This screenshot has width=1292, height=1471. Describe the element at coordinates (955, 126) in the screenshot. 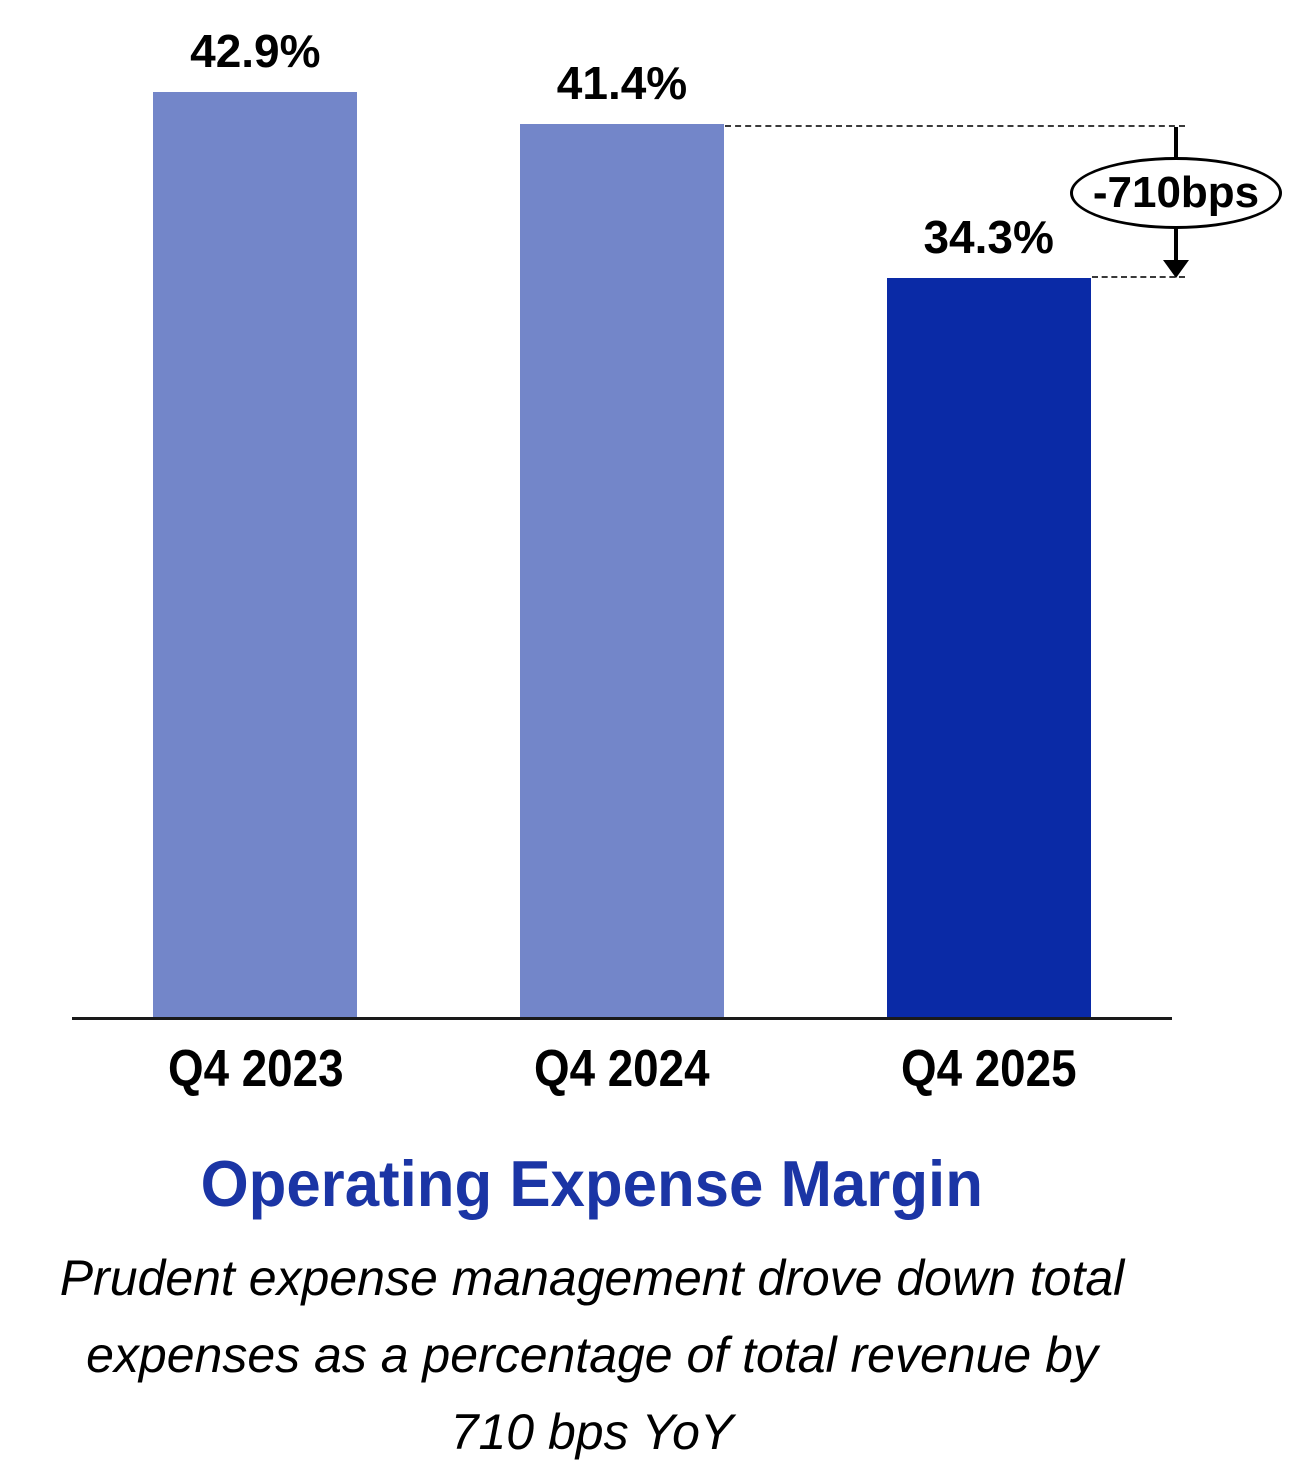

I see `delta-leader-line-top` at that location.